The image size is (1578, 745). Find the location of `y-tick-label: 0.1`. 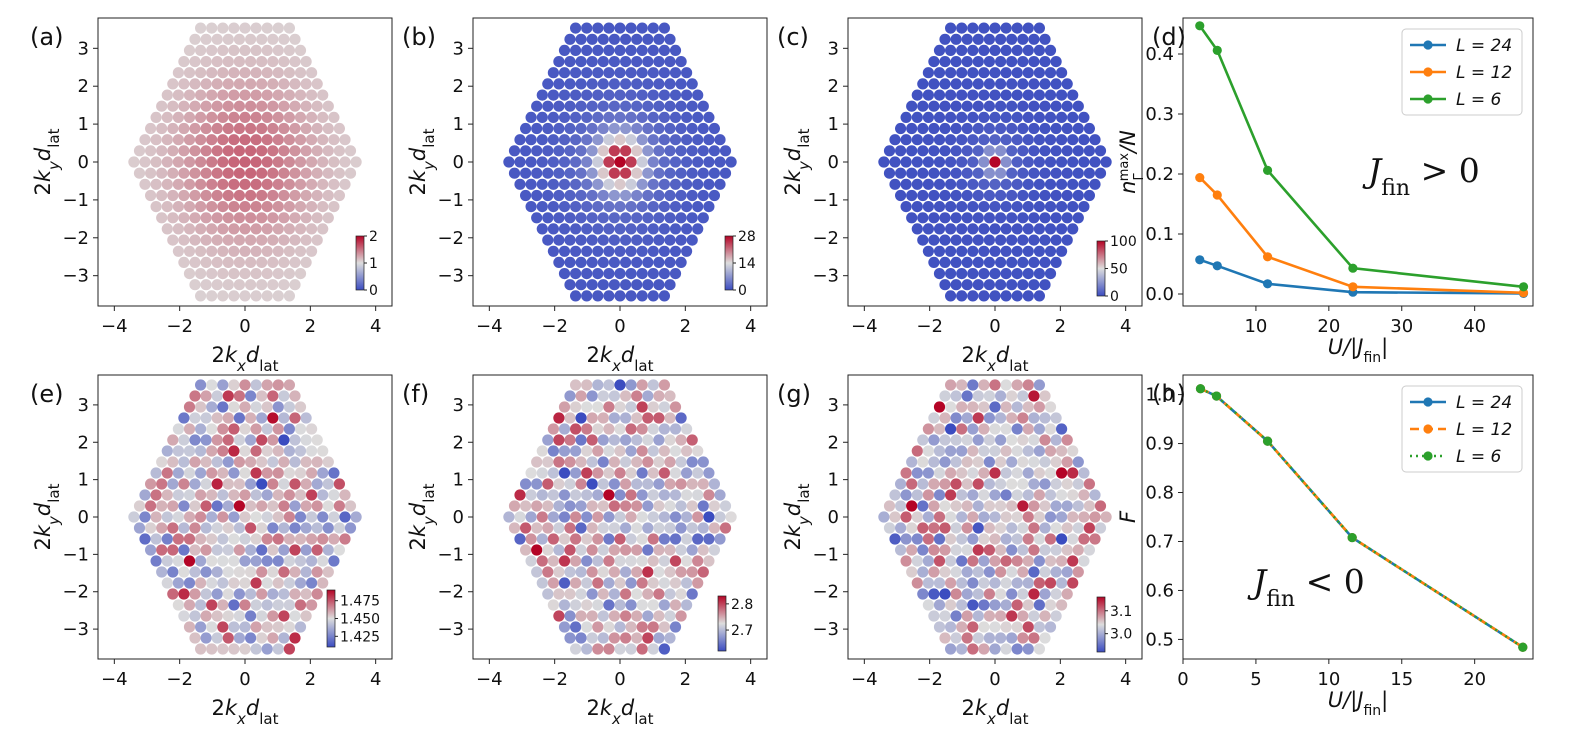

y-tick-label: 0.1 is located at coordinates (1159, 234).